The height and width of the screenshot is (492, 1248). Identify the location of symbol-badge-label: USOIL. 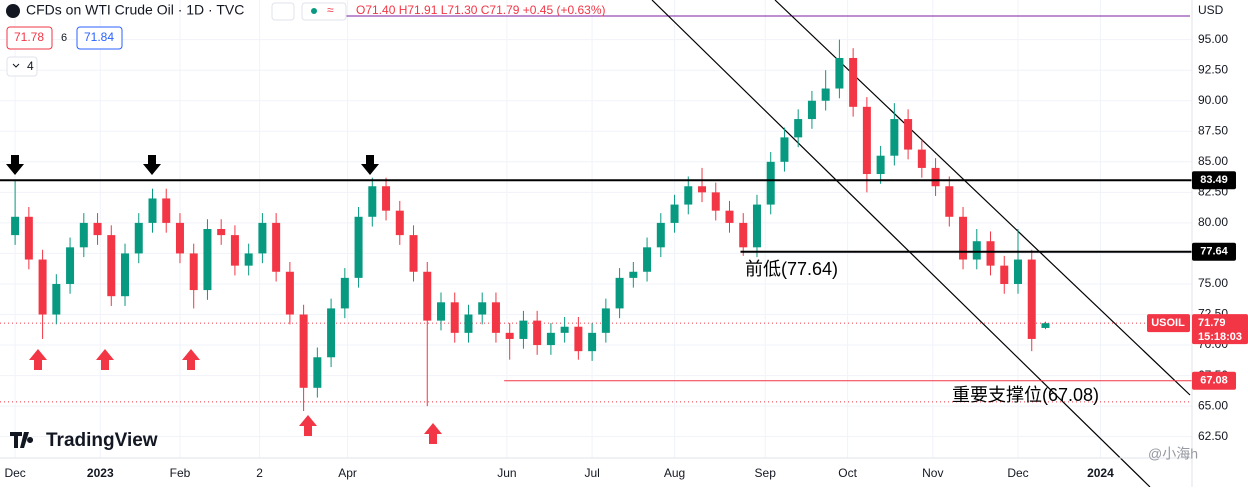
(1168, 323).